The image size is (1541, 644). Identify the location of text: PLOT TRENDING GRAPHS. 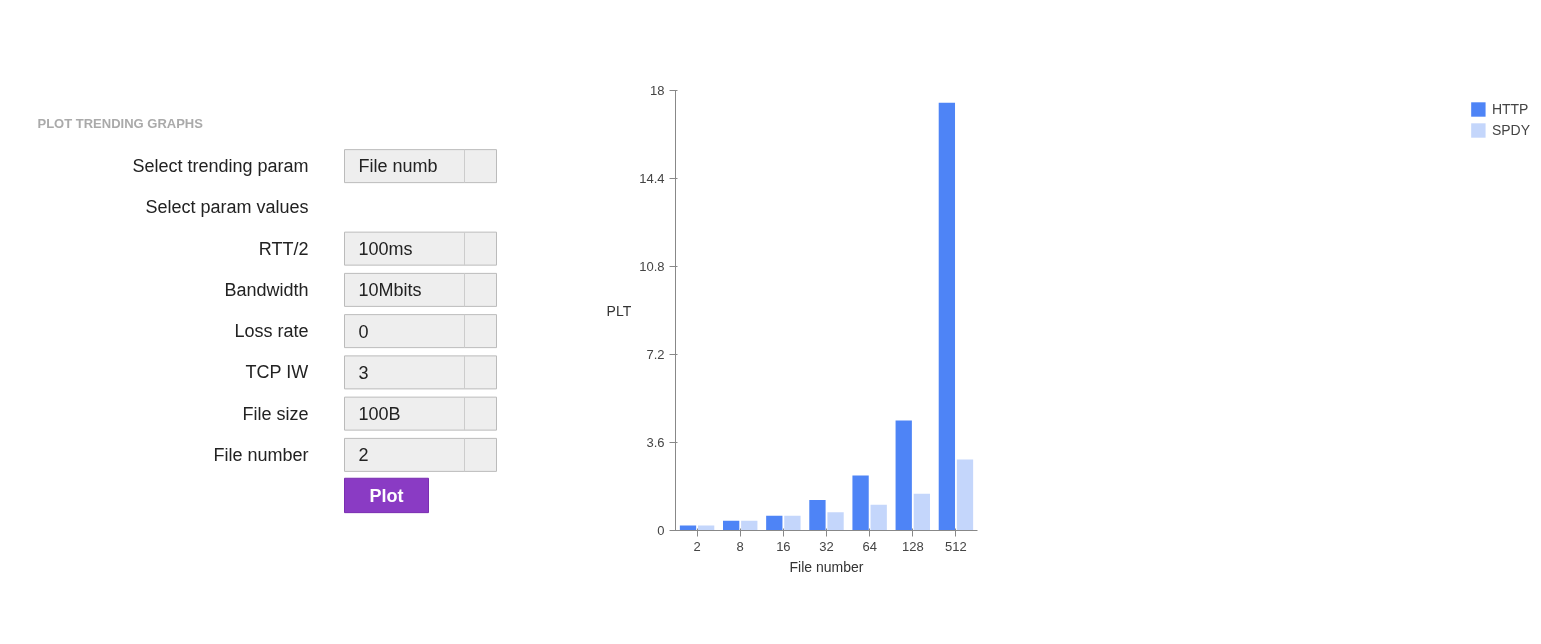
(120, 123).